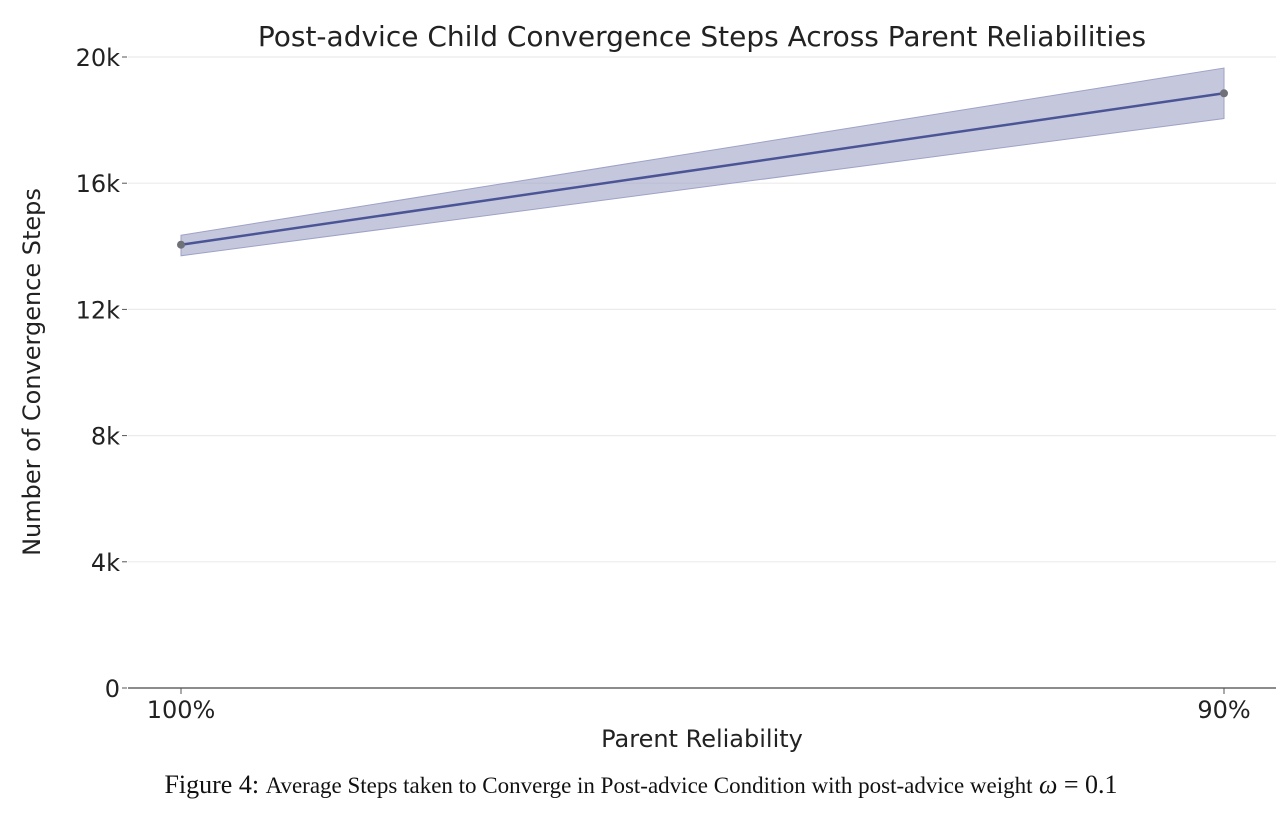  I want to click on x-tick-label-1: 90%, so click(1223, 710).